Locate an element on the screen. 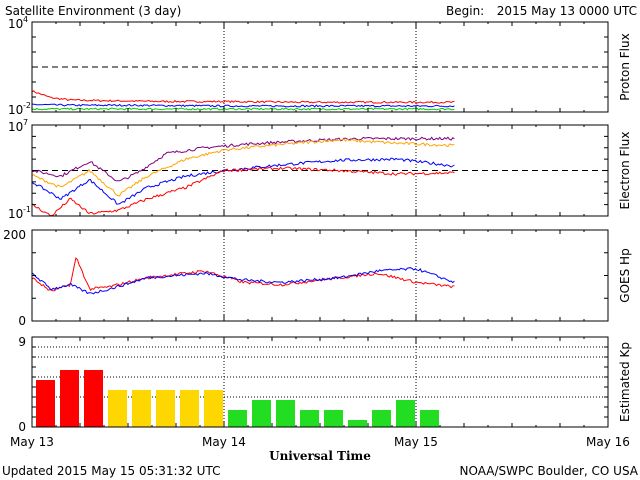 The height and width of the screenshot is (480, 640). x-tick-label: May 16 is located at coordinates (608, 442).